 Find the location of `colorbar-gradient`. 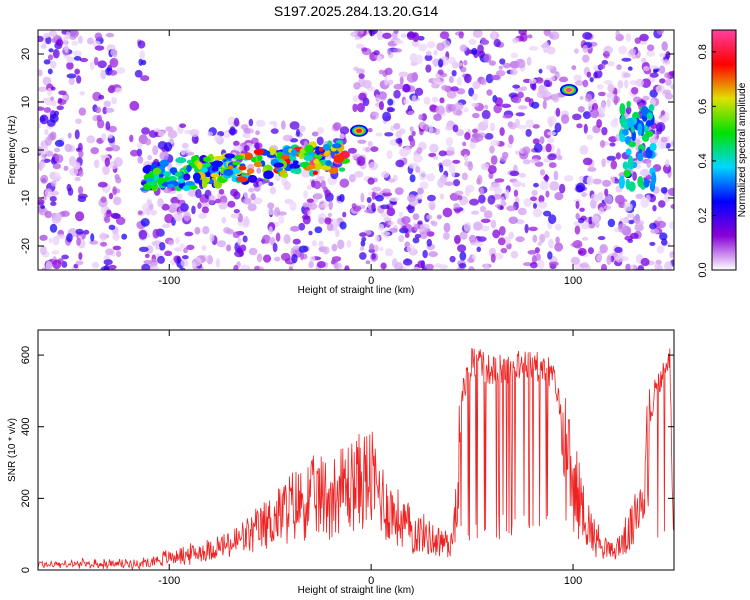

colorbar-gradient is located at coordinates (724, 150).